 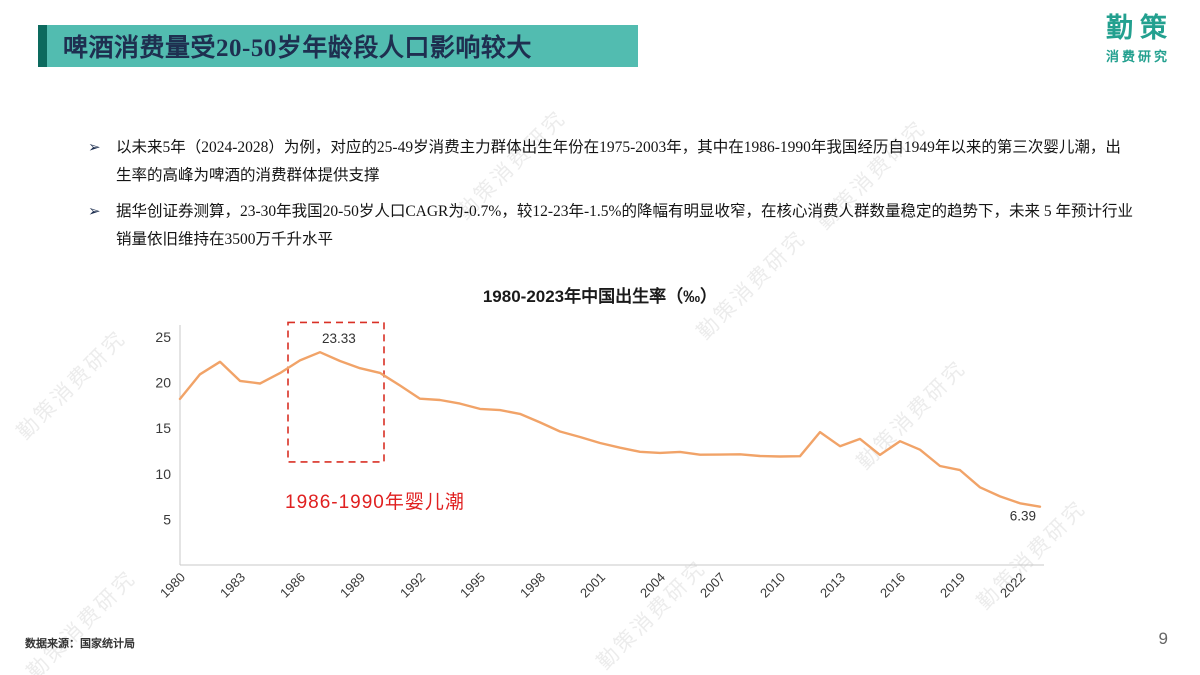 What do you see at coordinates (352, 585) in the screenshot?
I see `svg-text: 1989` at bounding box center [352, 585].